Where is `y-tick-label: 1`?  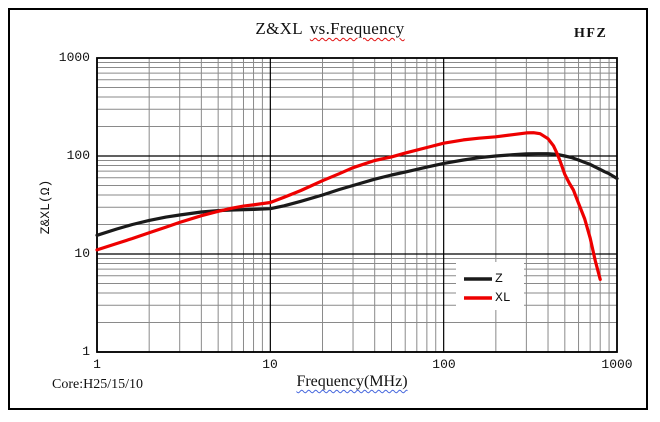 y-tick-label: 1 is located at coordinates (86, 351).